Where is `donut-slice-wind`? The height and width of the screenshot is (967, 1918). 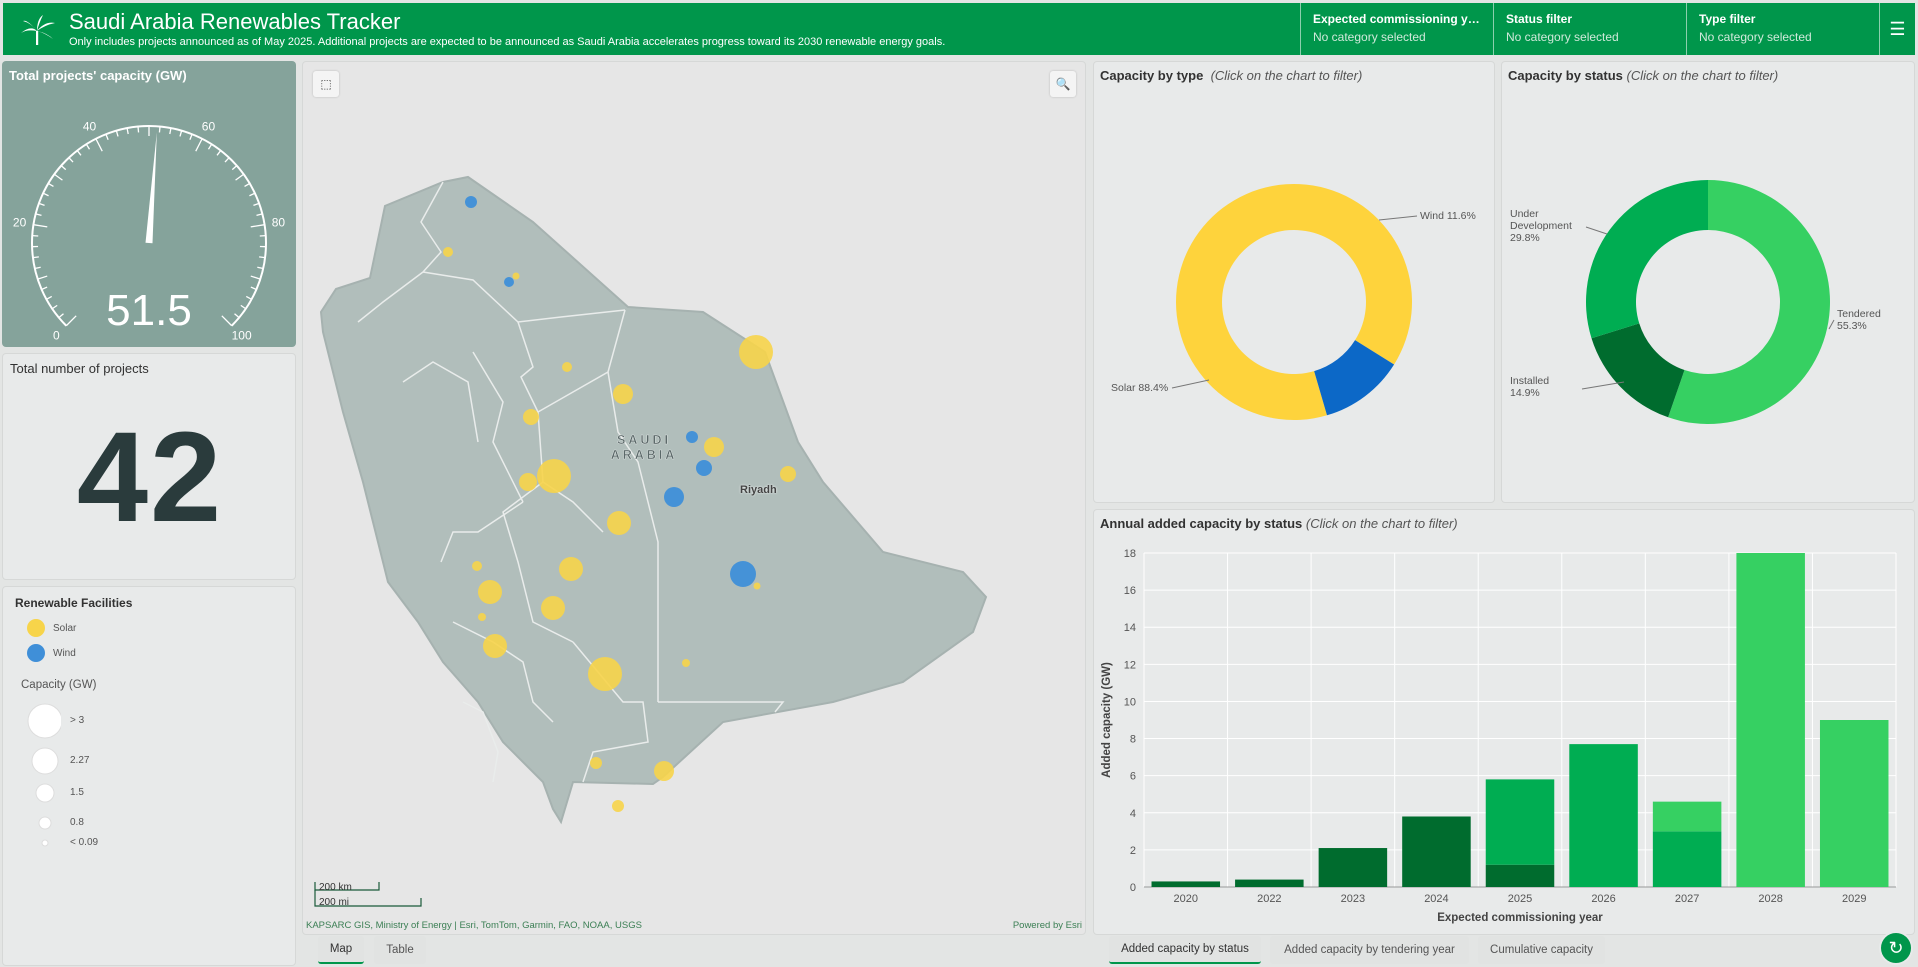
donut-slice-wind is located at coordinates (1354, 378).